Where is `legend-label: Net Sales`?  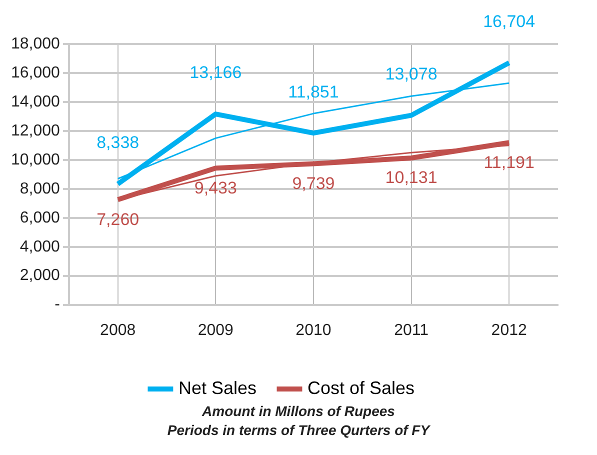 legend-label: Net Sales is located at coordinates (217, 388).